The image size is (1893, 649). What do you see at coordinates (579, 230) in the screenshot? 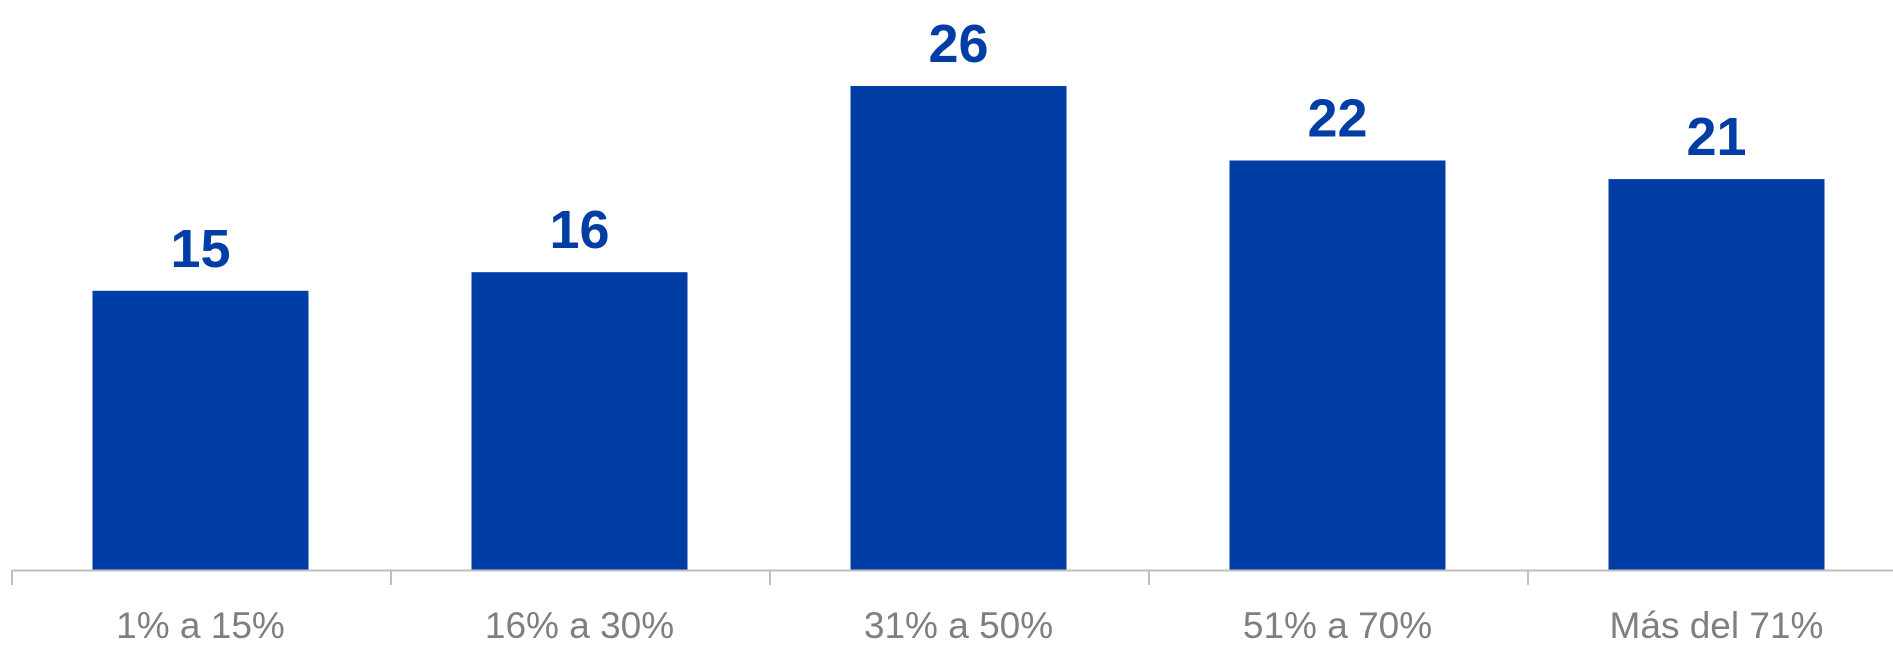
I see `data-label-2: 16` at bounding box center [579, 230].